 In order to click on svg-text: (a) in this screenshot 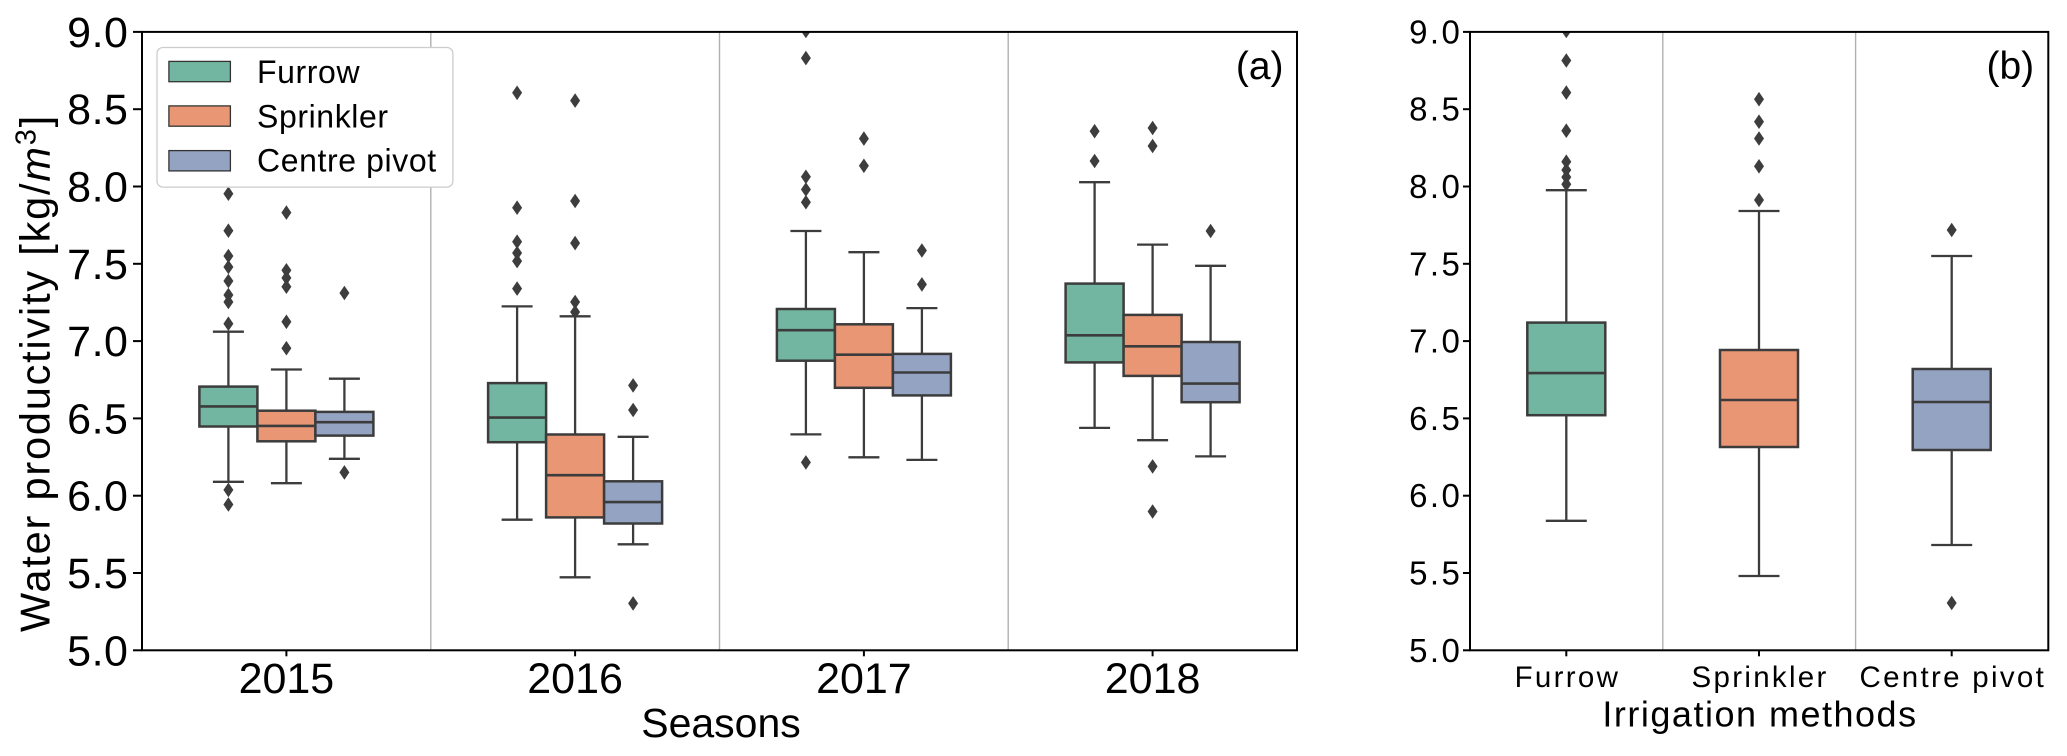, I will do `click(1260, 66)`.